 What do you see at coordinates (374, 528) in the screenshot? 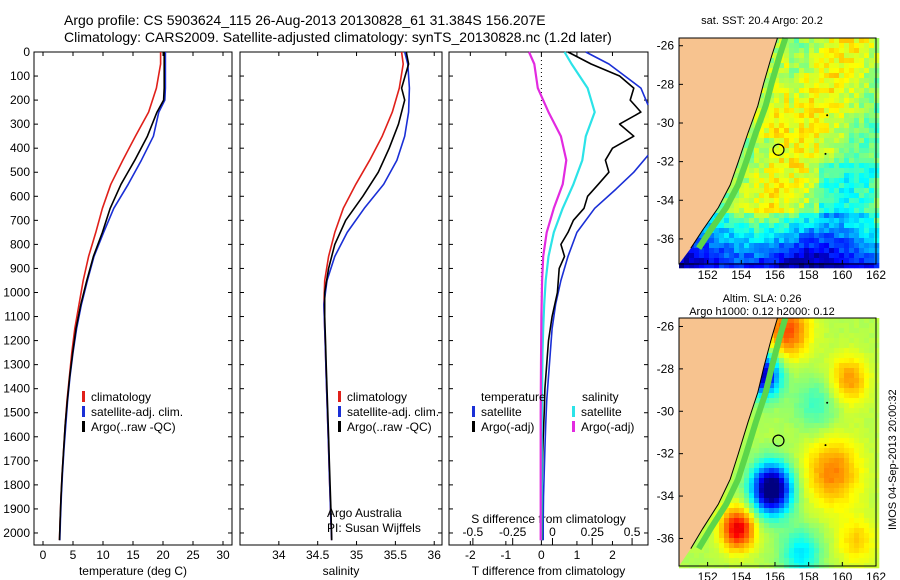
I see `annotation-pi: PI: Susan Wijffels` at bounding box center [374, 528].